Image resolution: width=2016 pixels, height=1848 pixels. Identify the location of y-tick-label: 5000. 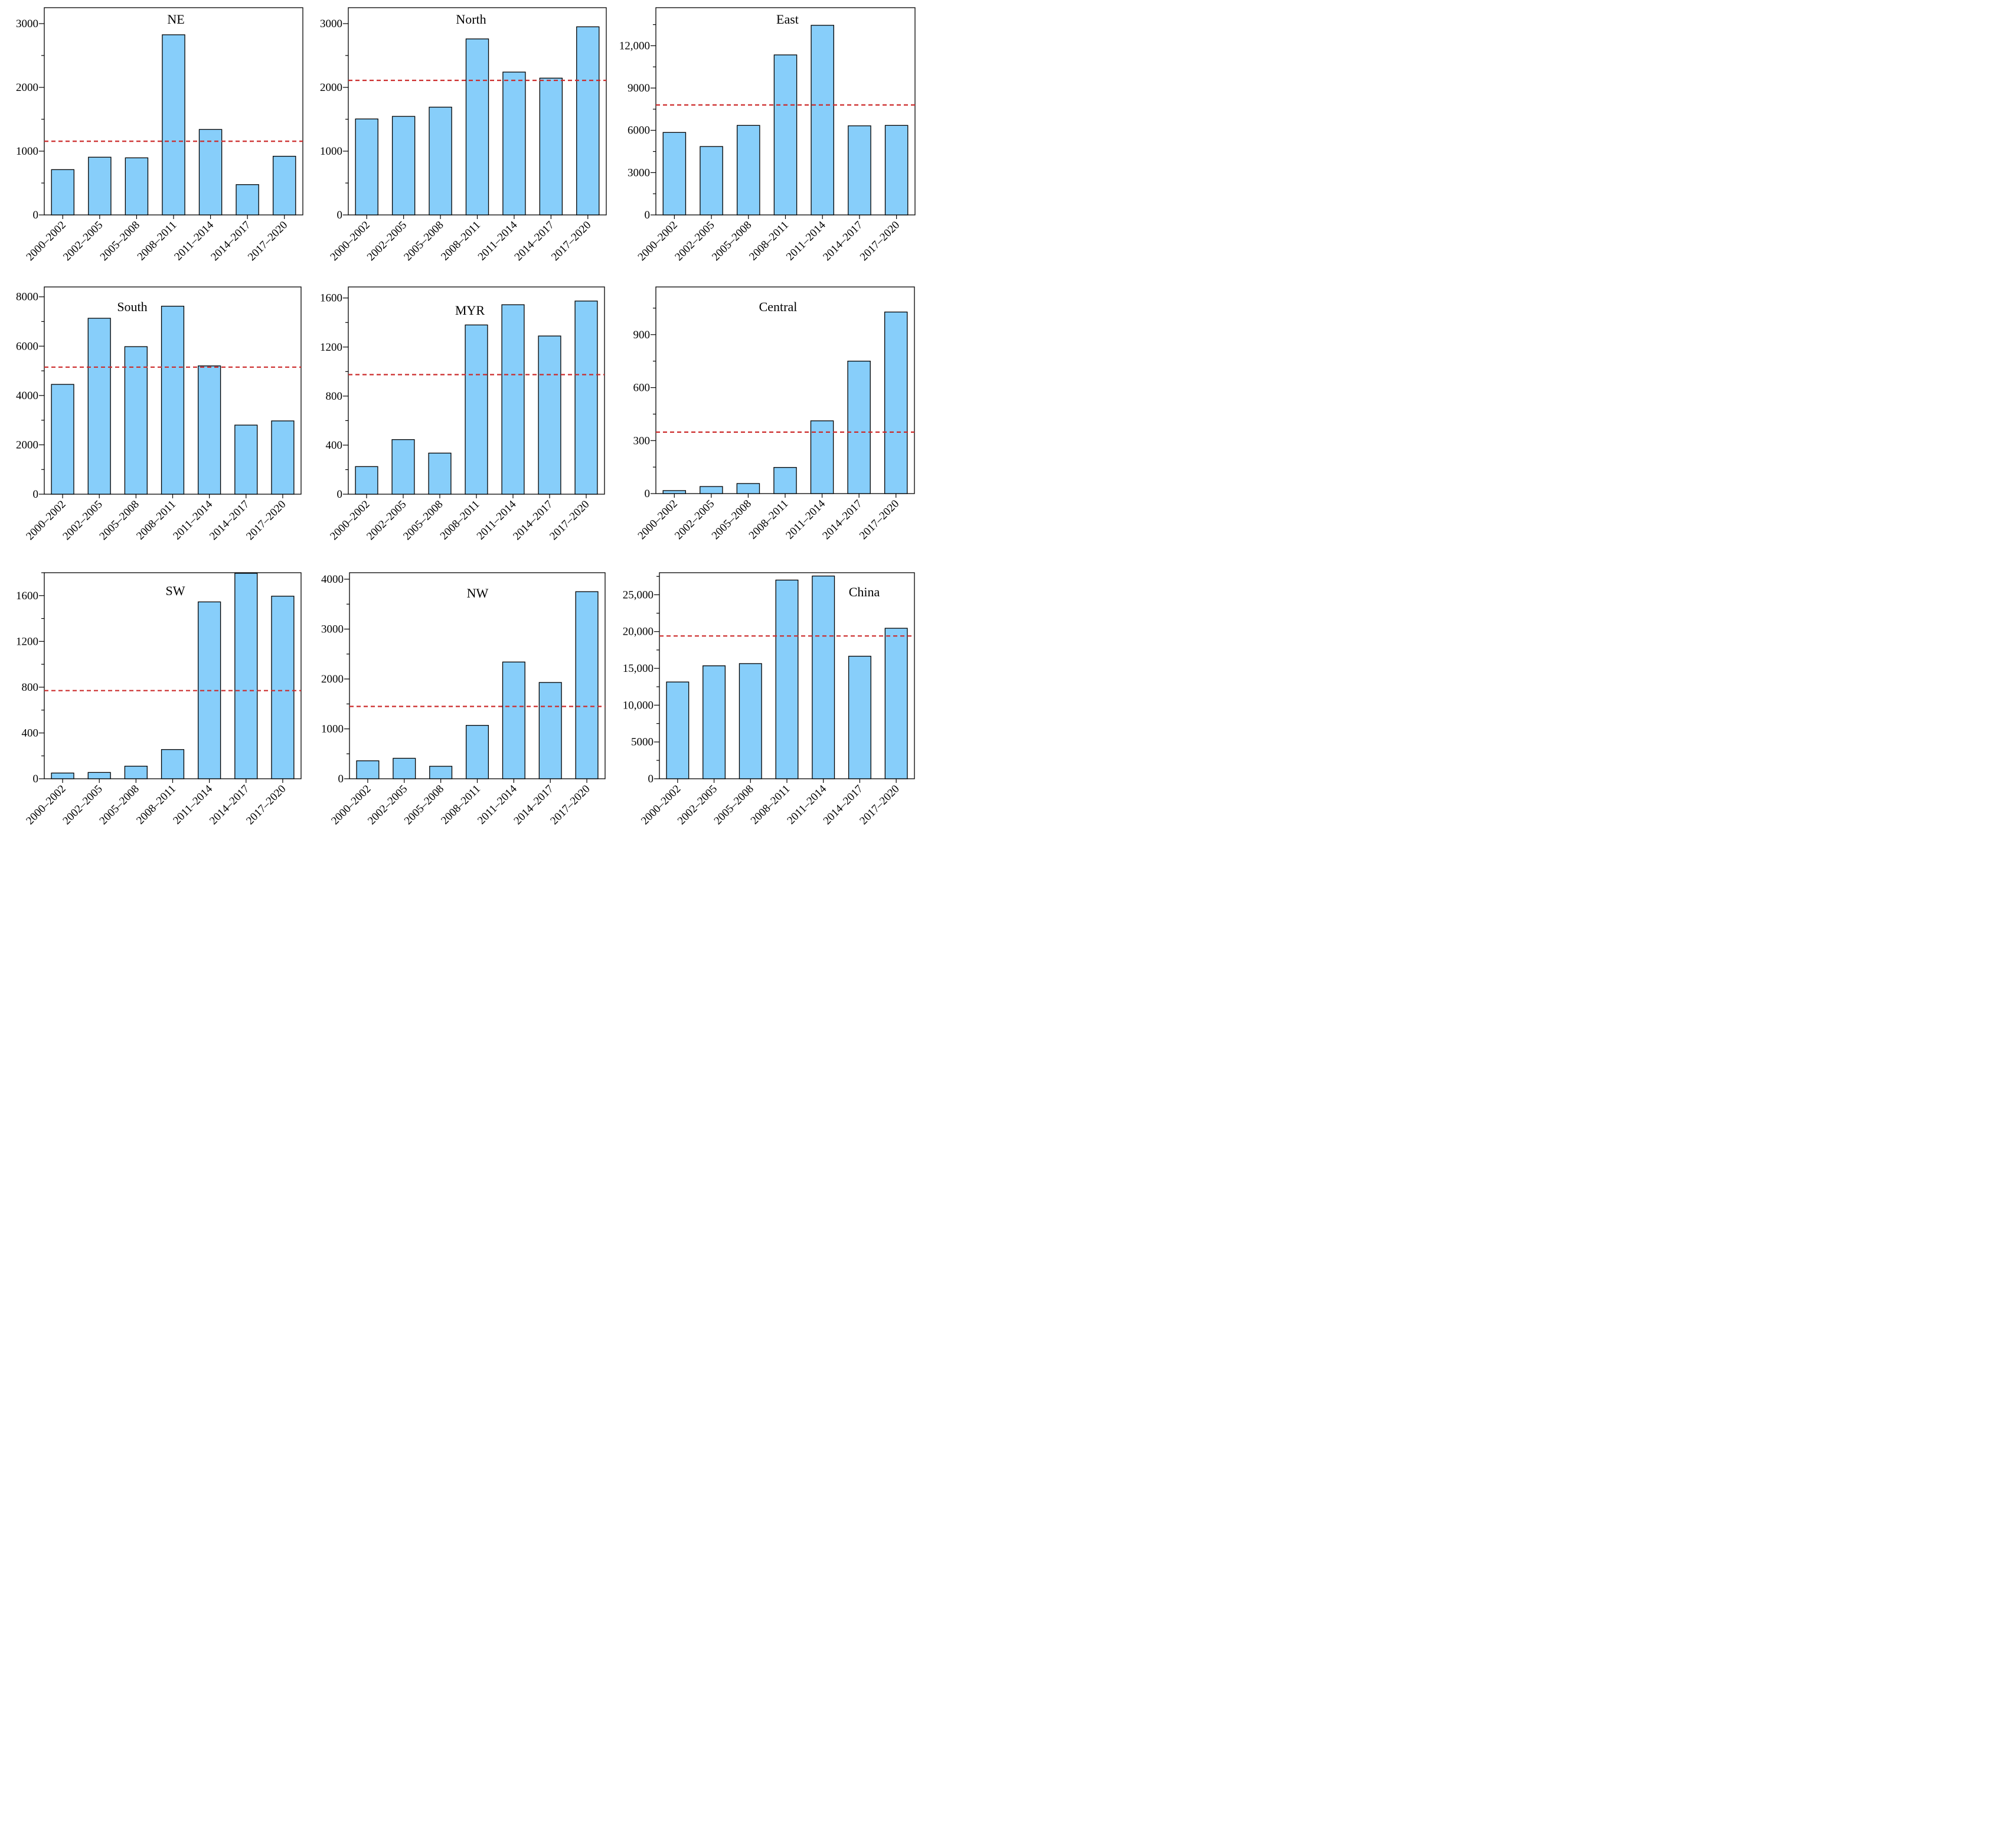
(642, 742).